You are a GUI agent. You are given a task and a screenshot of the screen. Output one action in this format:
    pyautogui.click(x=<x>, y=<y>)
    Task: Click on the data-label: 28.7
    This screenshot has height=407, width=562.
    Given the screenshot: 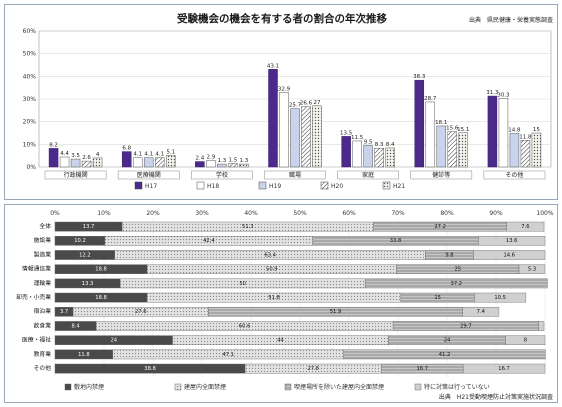 What is the action you would take?
    pyautogui.click(x=430, y=99)
    